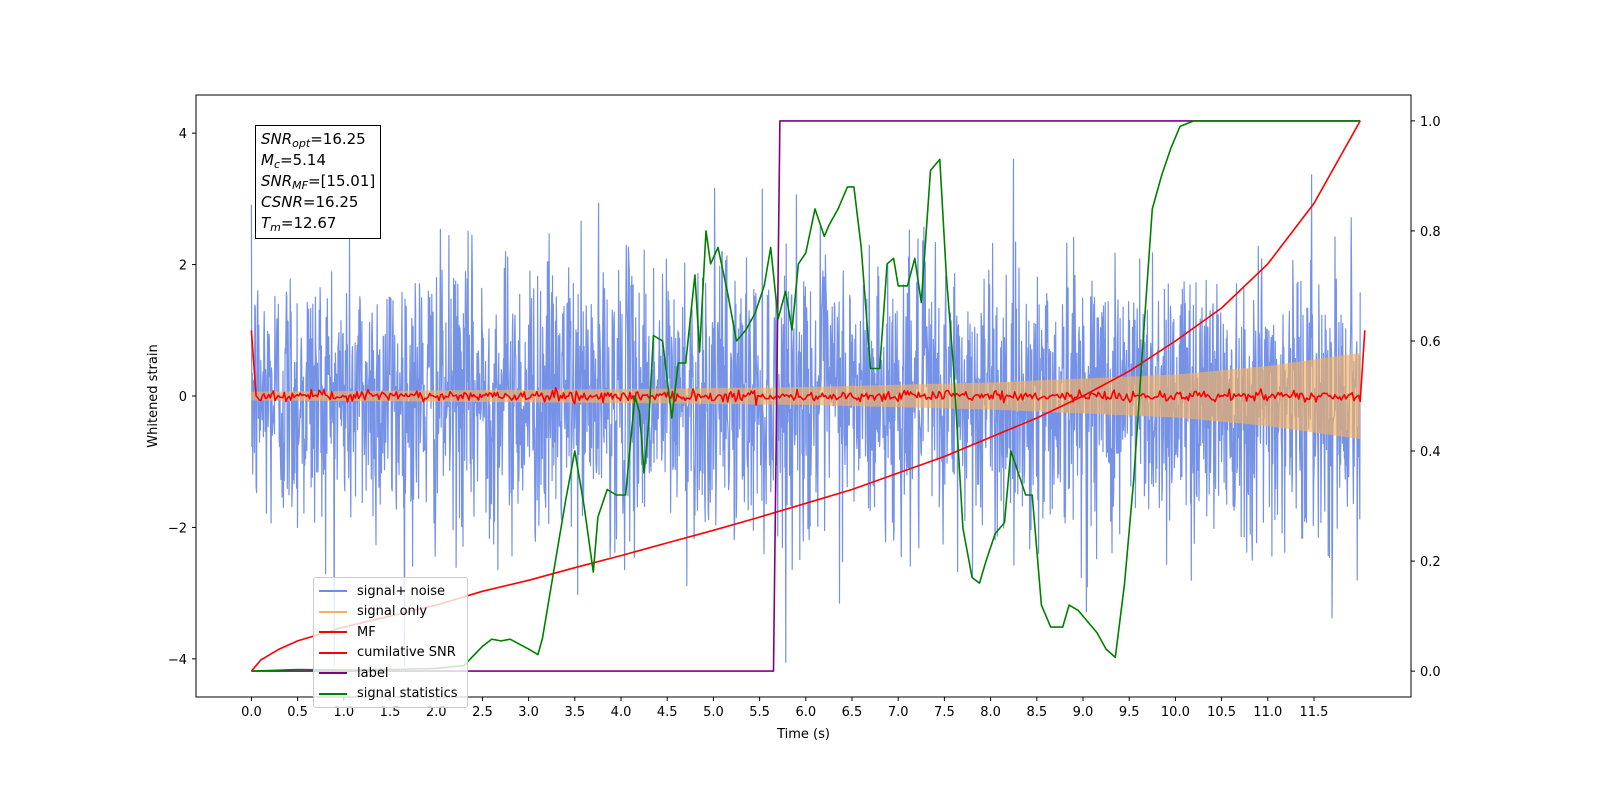 The image size is (1600, 800). Describe the element at coordinates (1129, 712) in the screenshot. I see `x-tick-label: 9.5` at that location.